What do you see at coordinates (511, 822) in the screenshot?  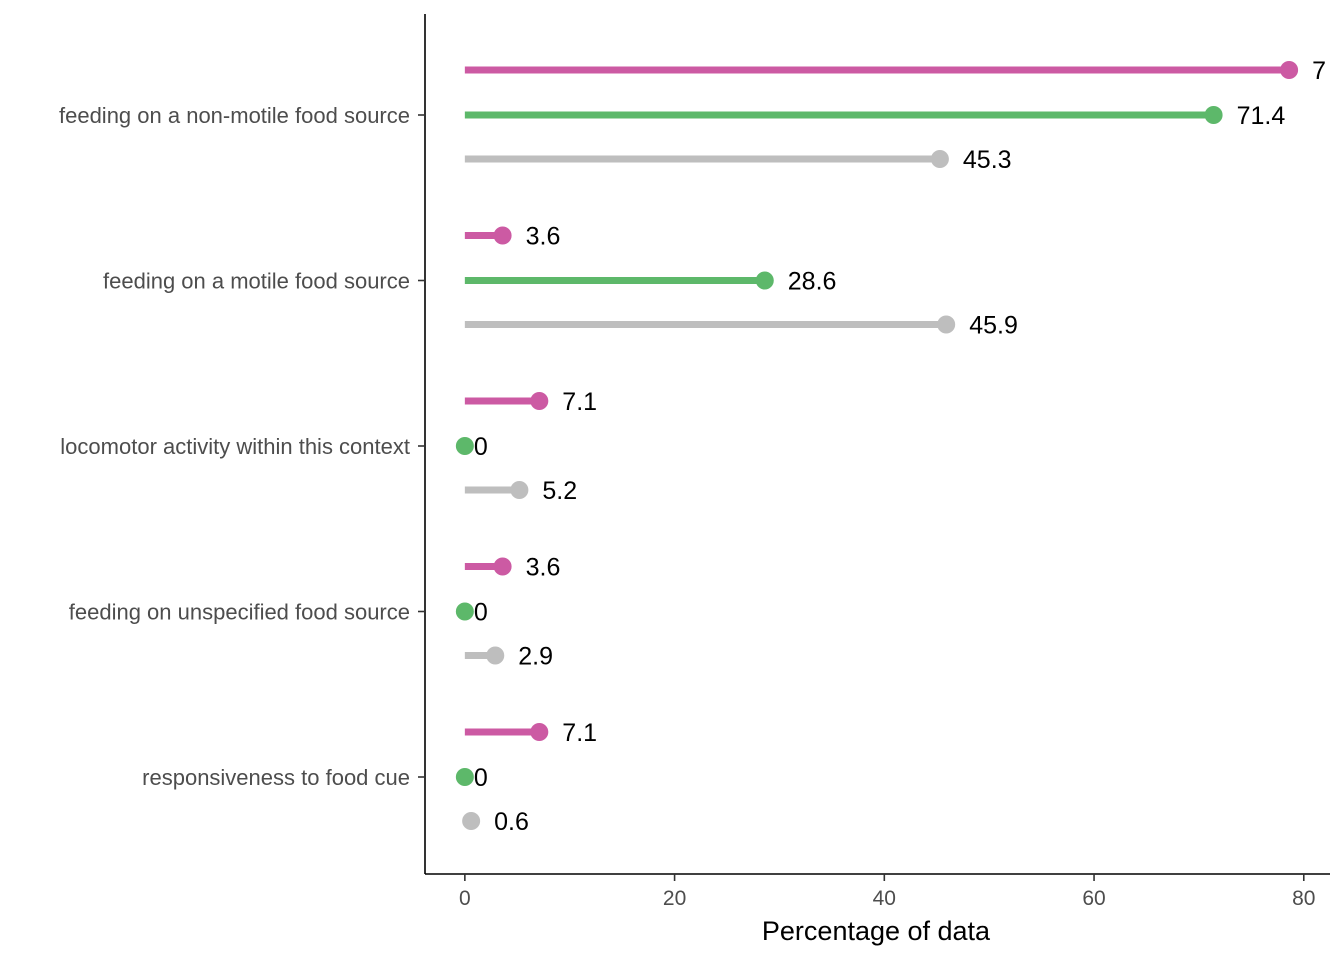 I see `data-label: 0.6` at bounding box center [511, 822].